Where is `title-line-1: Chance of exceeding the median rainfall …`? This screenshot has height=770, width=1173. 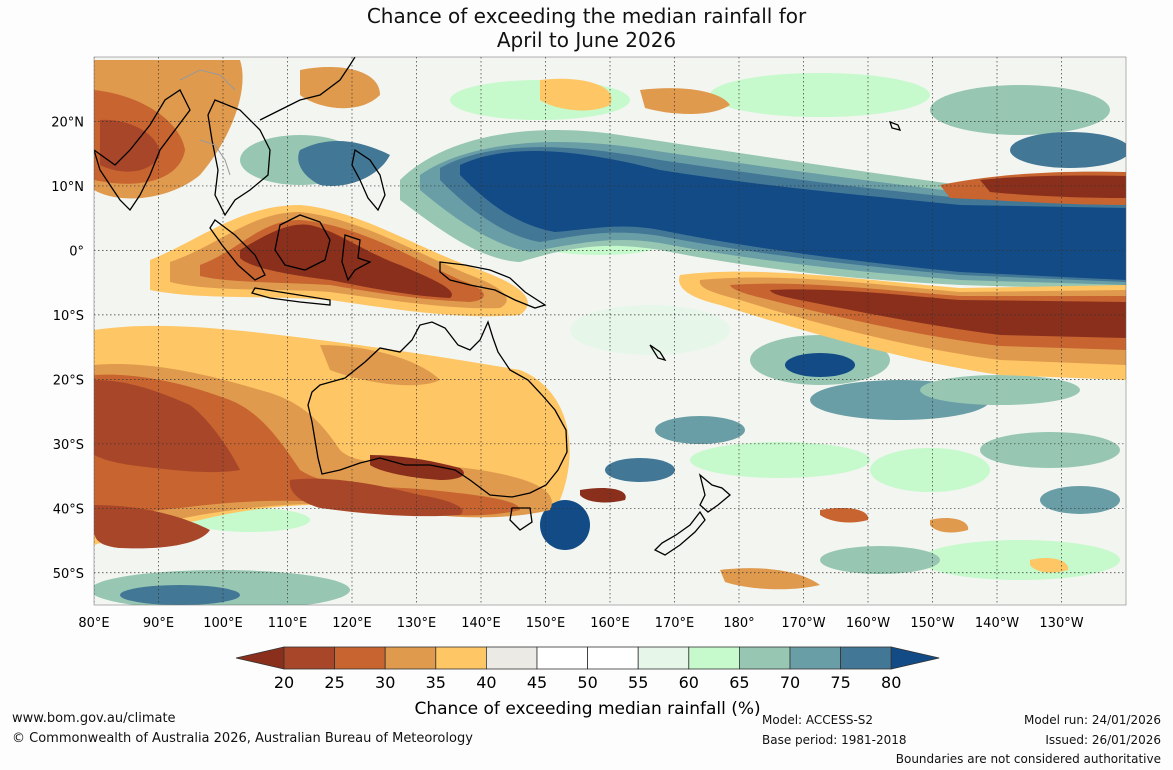
title-line-1: Chance of exceeding the median rainfall … is located at coordinates (586, 16).